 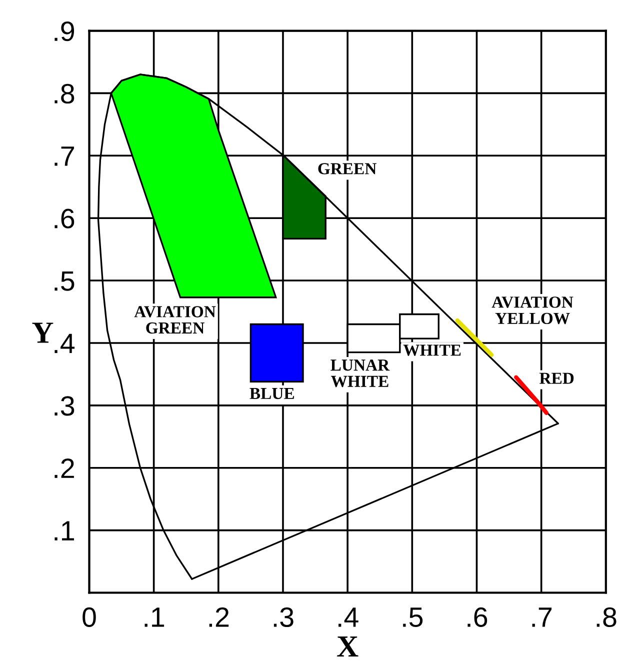 I want to click on x-tick-label: .8, so click(x=606, y=617).